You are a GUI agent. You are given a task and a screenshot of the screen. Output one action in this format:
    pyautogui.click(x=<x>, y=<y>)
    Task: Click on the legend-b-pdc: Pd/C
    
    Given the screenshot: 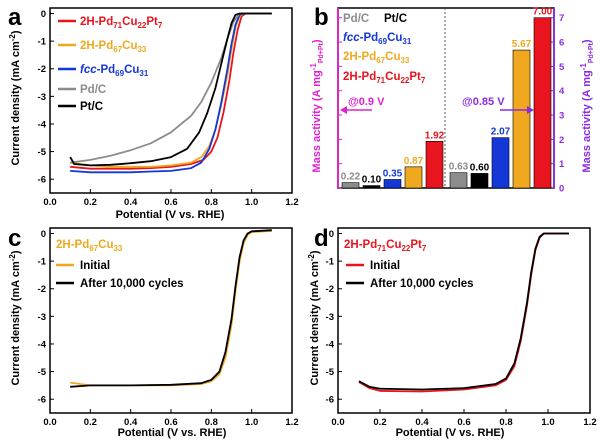 What is the action you would take?
    pyautogui.click(x=356, y=19)
    